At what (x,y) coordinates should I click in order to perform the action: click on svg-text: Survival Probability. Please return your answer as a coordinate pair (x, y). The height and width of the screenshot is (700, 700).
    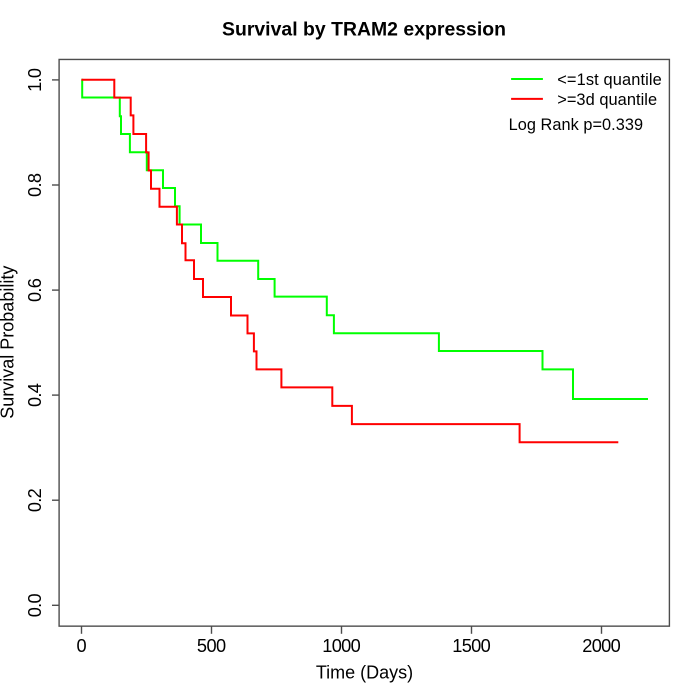
    Looking at the image, I should click on (9, 342).